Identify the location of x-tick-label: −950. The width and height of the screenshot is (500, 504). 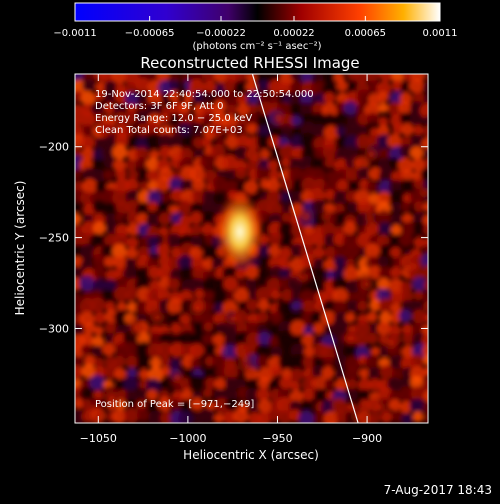
(277, 438).